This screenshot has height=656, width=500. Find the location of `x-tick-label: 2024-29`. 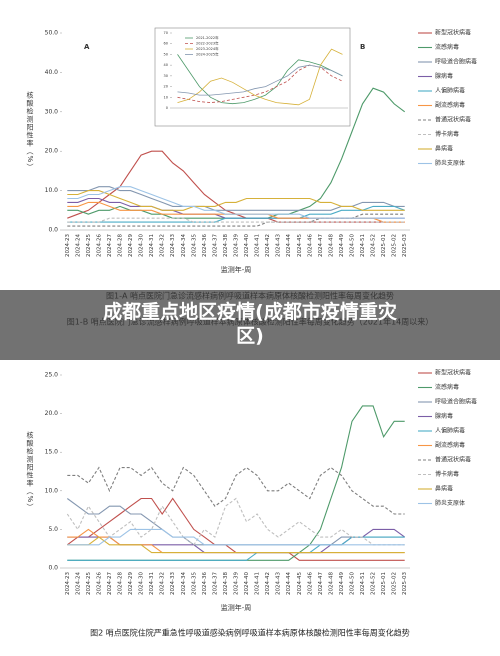

x-tick-label: 2024-29 is located at coordinates (131, 245).